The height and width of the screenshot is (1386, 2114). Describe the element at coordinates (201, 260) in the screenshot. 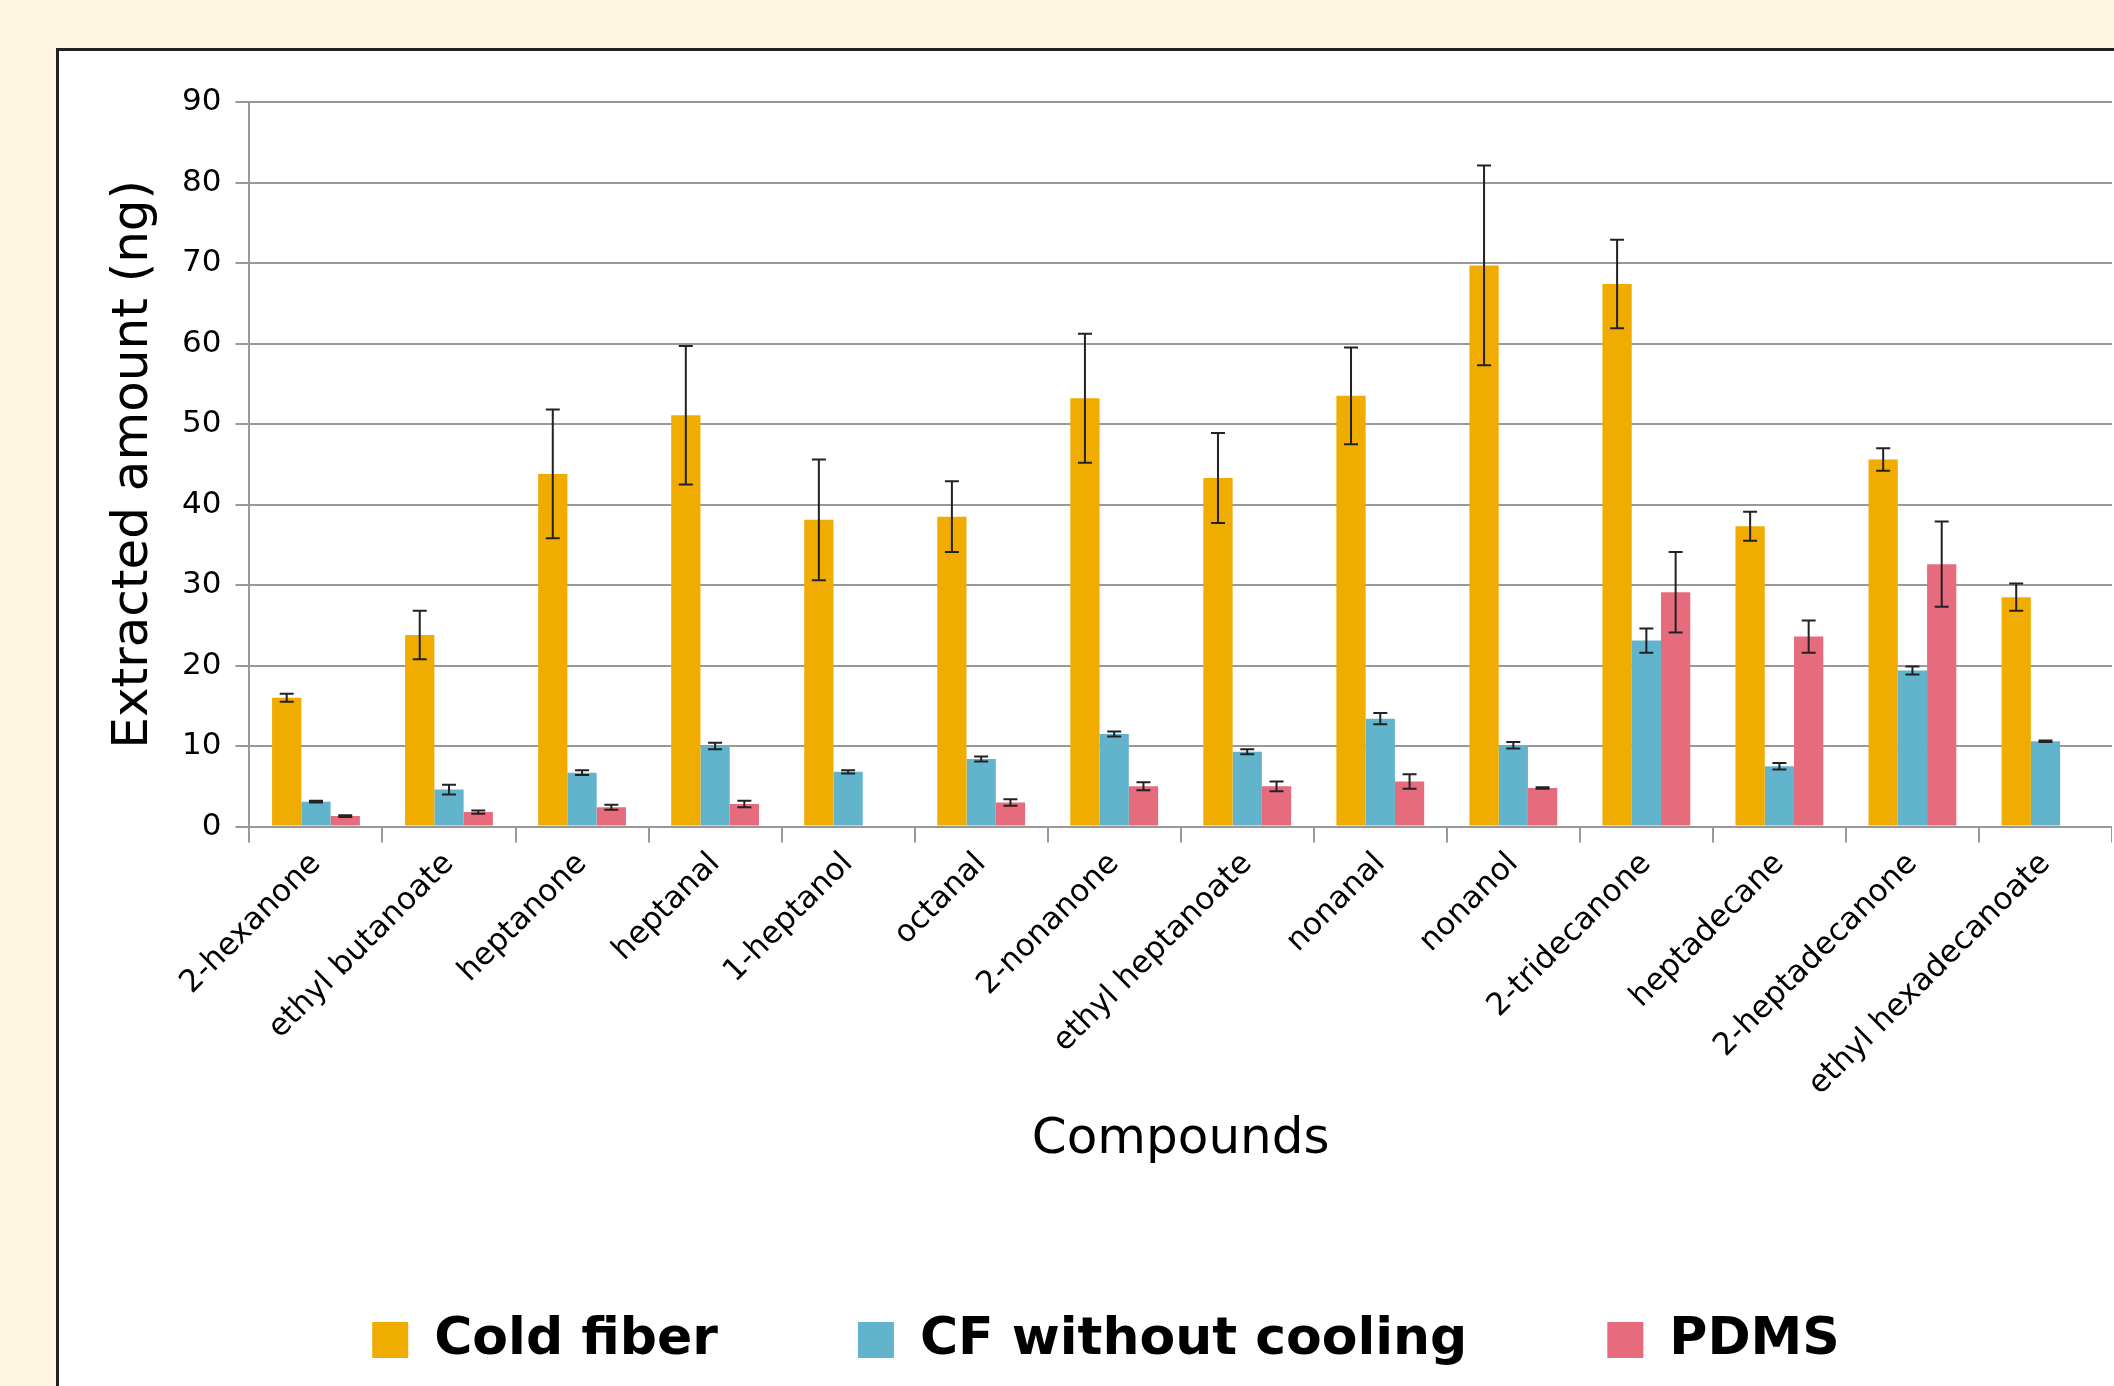

I see `y-tick-label: 70` at that location.